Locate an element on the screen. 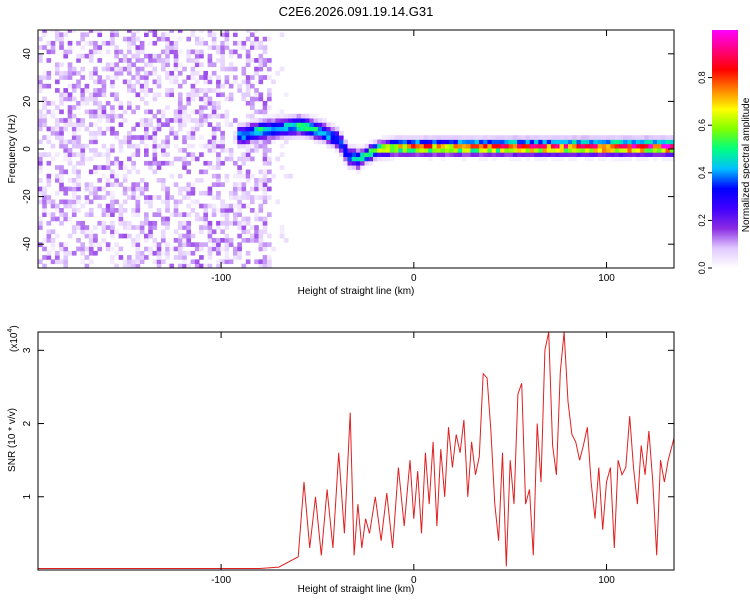  snr-scale-suffix: ) is located at coordinates (14, 326).